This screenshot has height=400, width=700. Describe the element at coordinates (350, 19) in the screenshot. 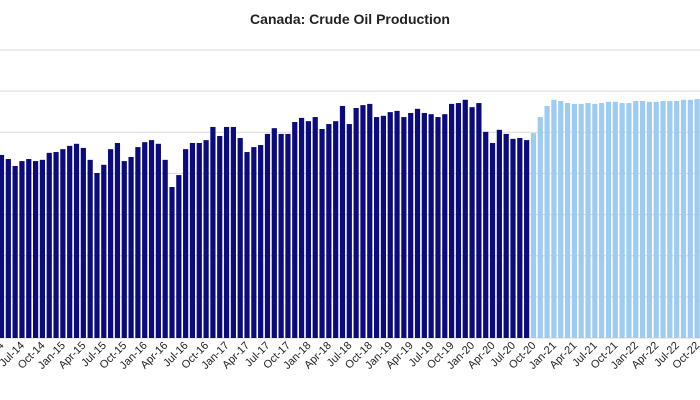

I see `chart-title: Canada: Crude Oil Production` at that location.